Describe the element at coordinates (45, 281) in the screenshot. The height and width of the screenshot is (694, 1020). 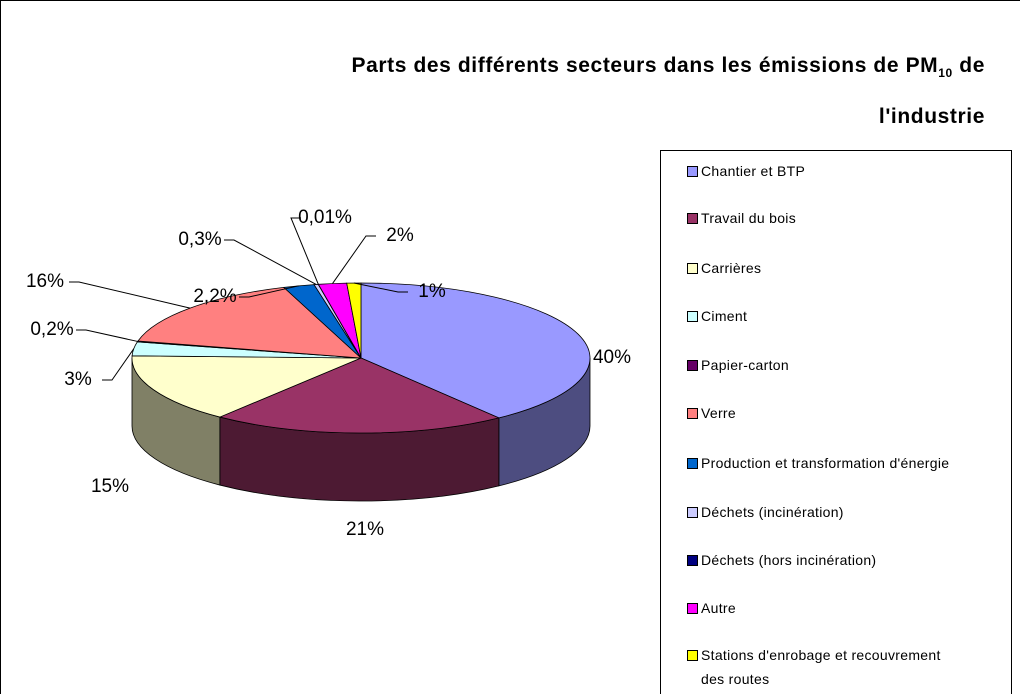
I see `data-label: 16%` at that location.